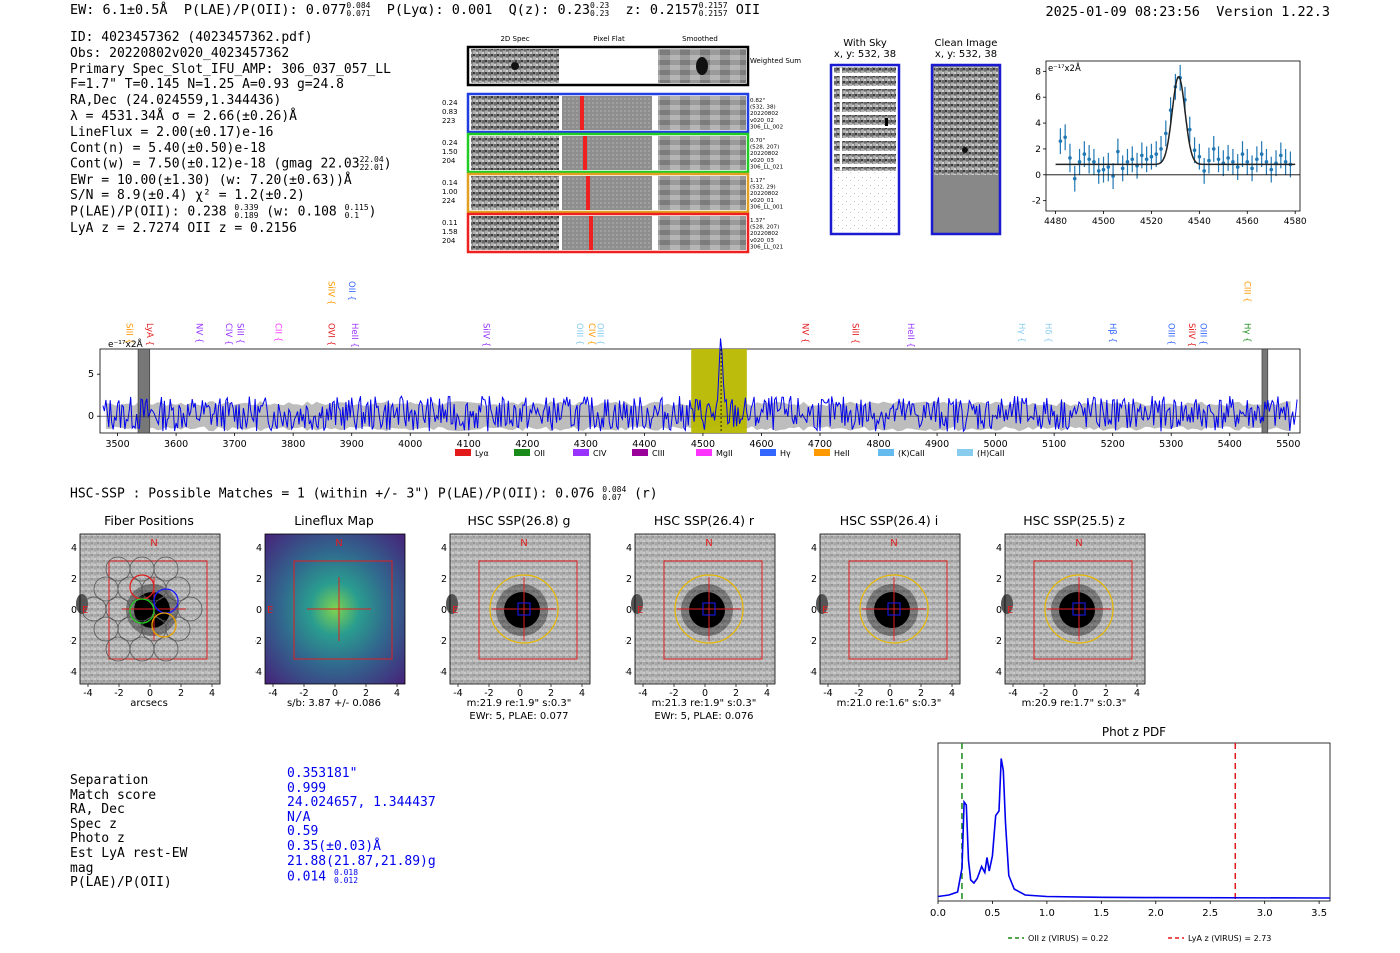 The height and width of the screenshot is (953, 1400). I want to click on panel-ytick-label: -2, so click(998, 641).